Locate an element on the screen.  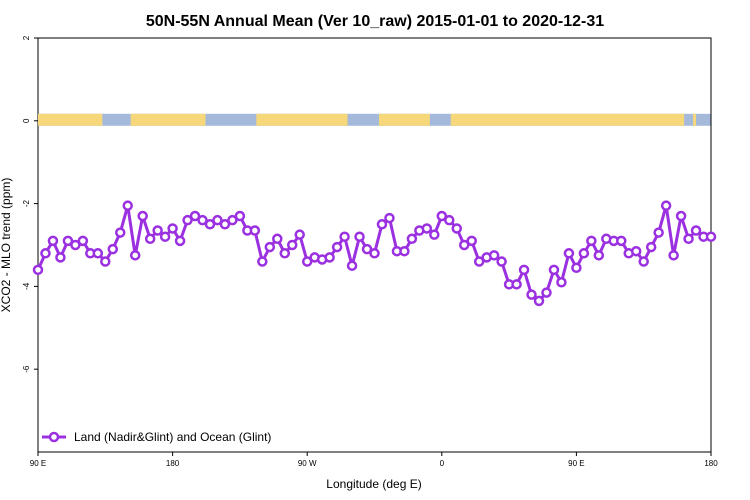
y-axis-label: XCO2 - MLO trend (ppm) is located at coordinates (6, 245).